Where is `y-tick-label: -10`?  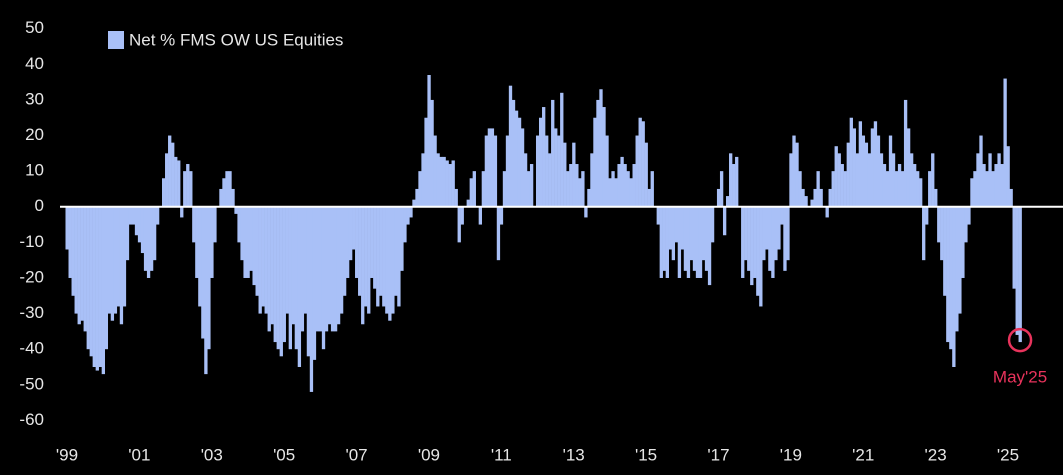
y-tick-label: -10 is located at coordinates (31, 241).